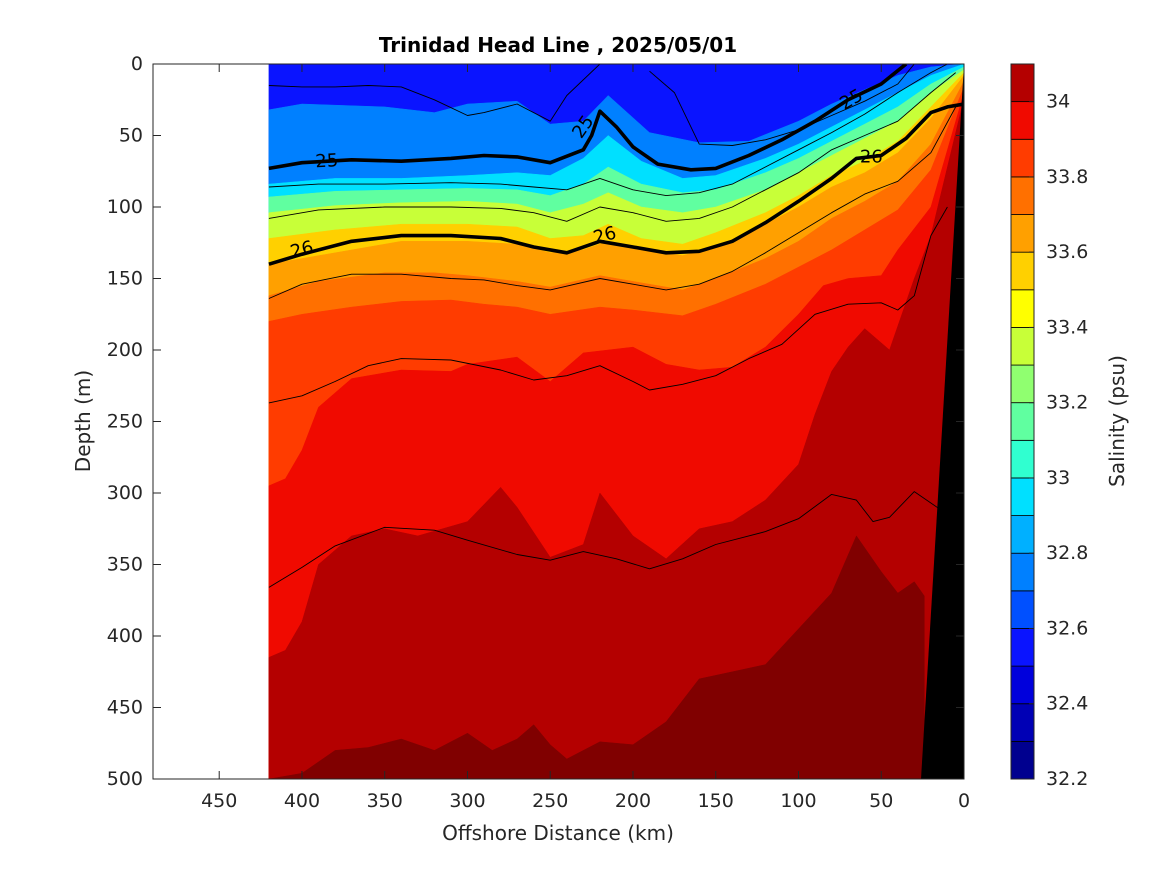  What do you see at coordinates (385, 801) in the screenshot?
I see `x-tick-label-350: 350` at bounding box center [385, 801].